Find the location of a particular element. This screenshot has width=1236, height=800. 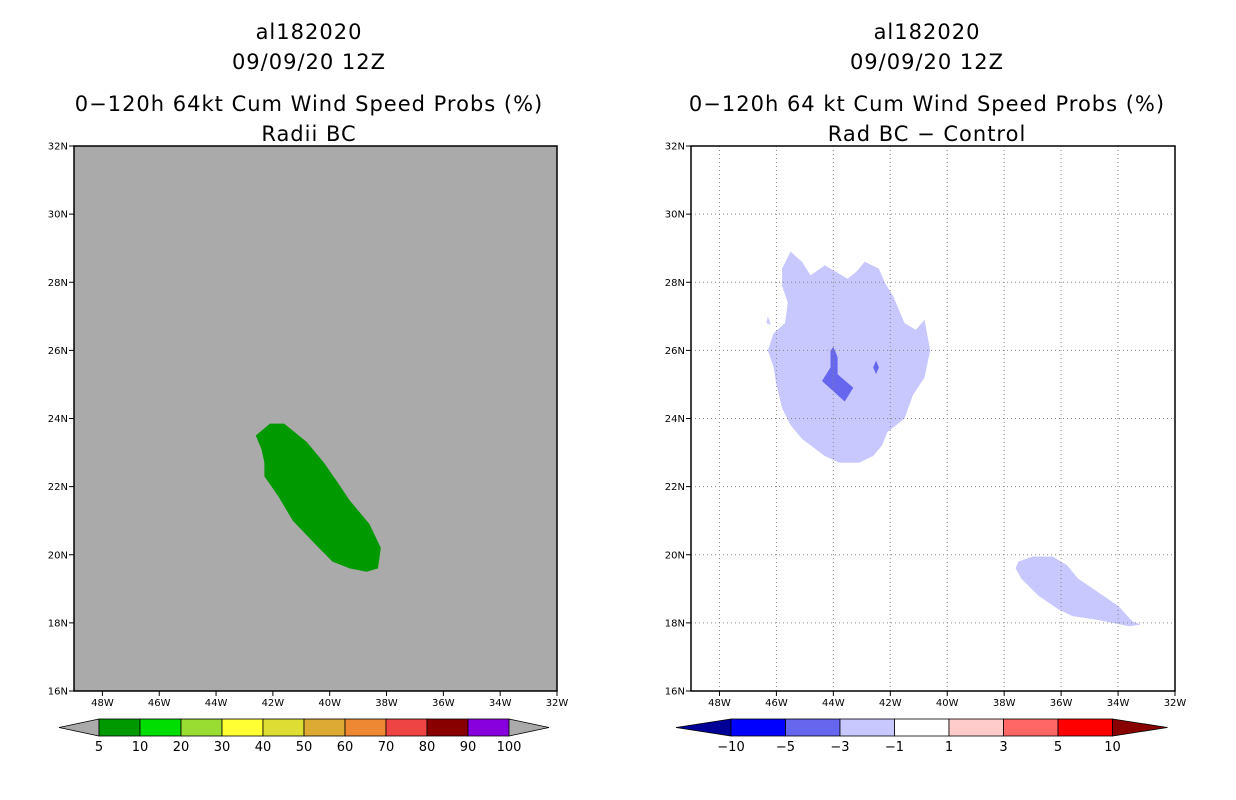

colorbar-label: −1 is located at coordinates (894, 747).